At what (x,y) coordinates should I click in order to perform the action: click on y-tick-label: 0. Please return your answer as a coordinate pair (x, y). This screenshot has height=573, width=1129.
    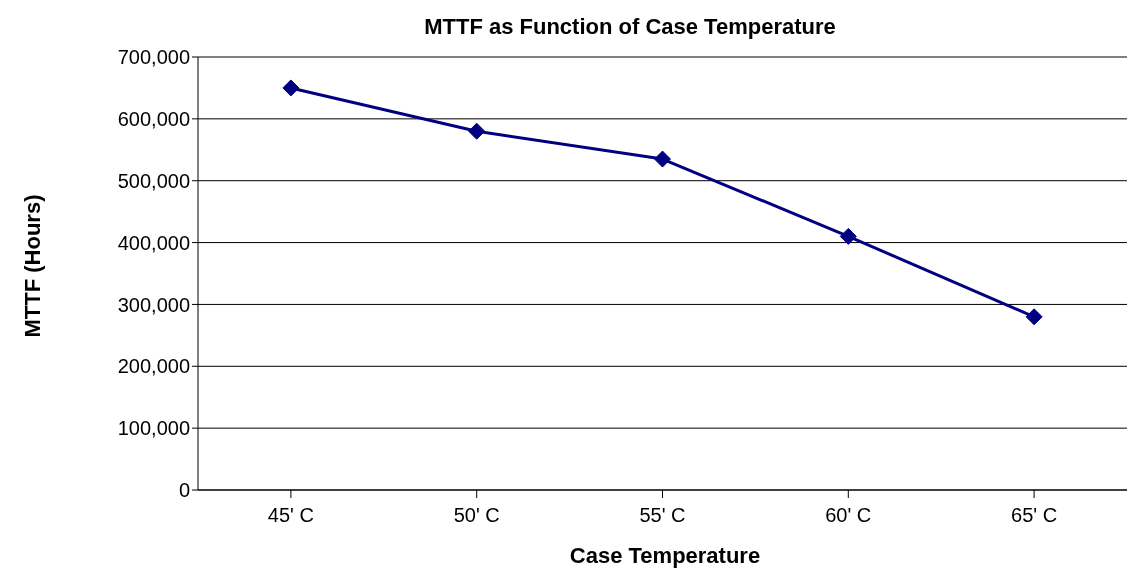
    Looking at the image, I should click on (184, 490).